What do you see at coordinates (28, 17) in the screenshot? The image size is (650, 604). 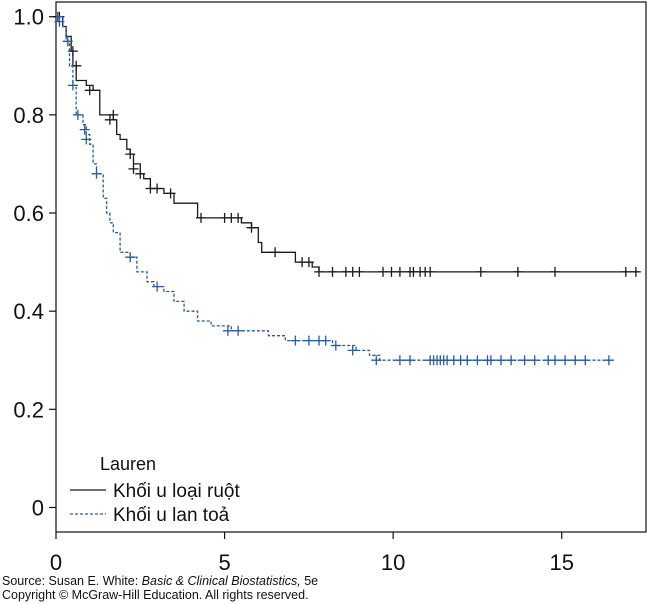 I see `y-tick-label: 1.0` at bounding box center [28, 17].